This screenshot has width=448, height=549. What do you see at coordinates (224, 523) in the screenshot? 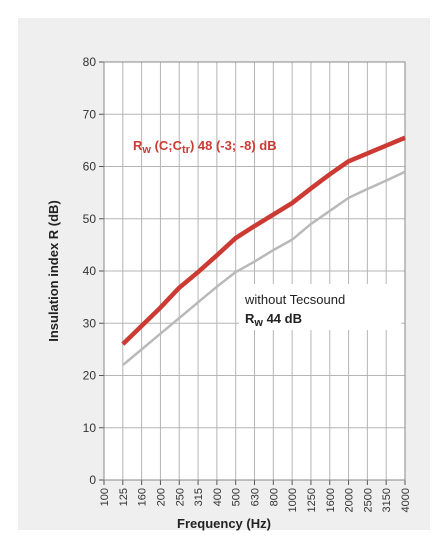
I see `x-axis-label: Frequency (Hz)` at bounding box center [224, 523].